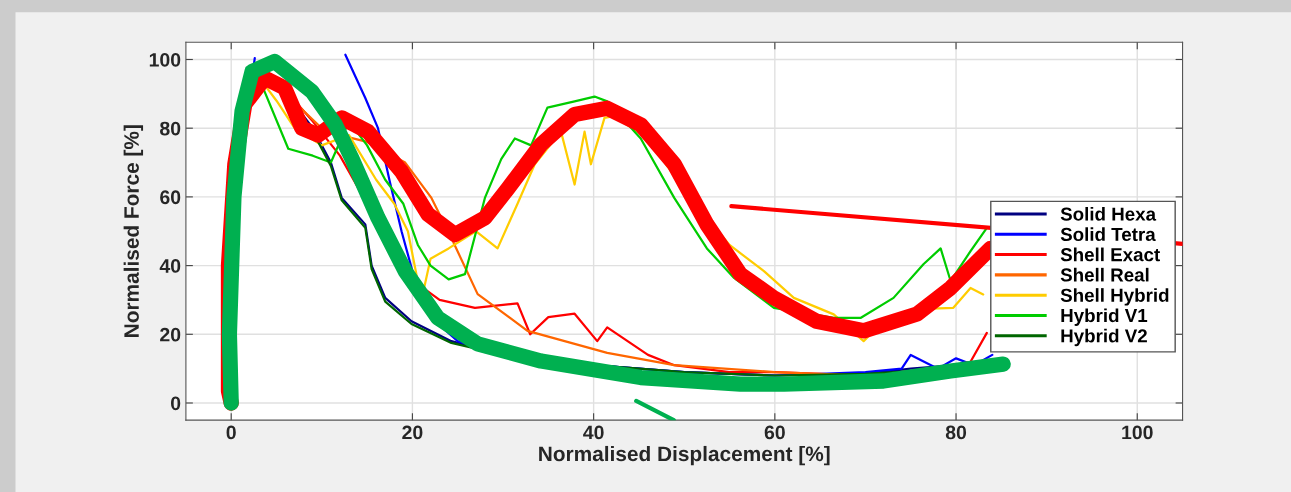 Image resolution: width=1291 pixels, height=492 pixels. Describe the element at coordinates (133, 231) in the screenshot. I see `y-axis-title: Normalised Force [%]` at that location.